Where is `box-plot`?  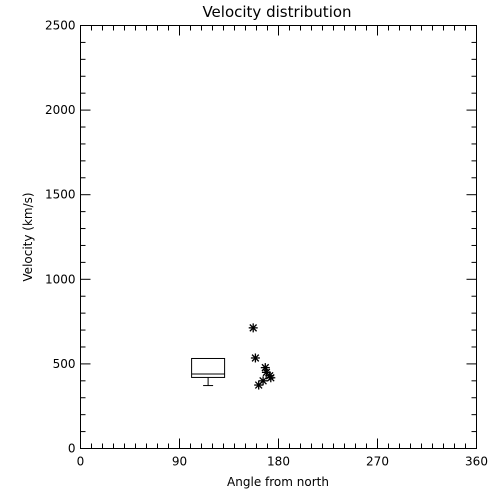
box-plot is located at coordinates (208, 372).